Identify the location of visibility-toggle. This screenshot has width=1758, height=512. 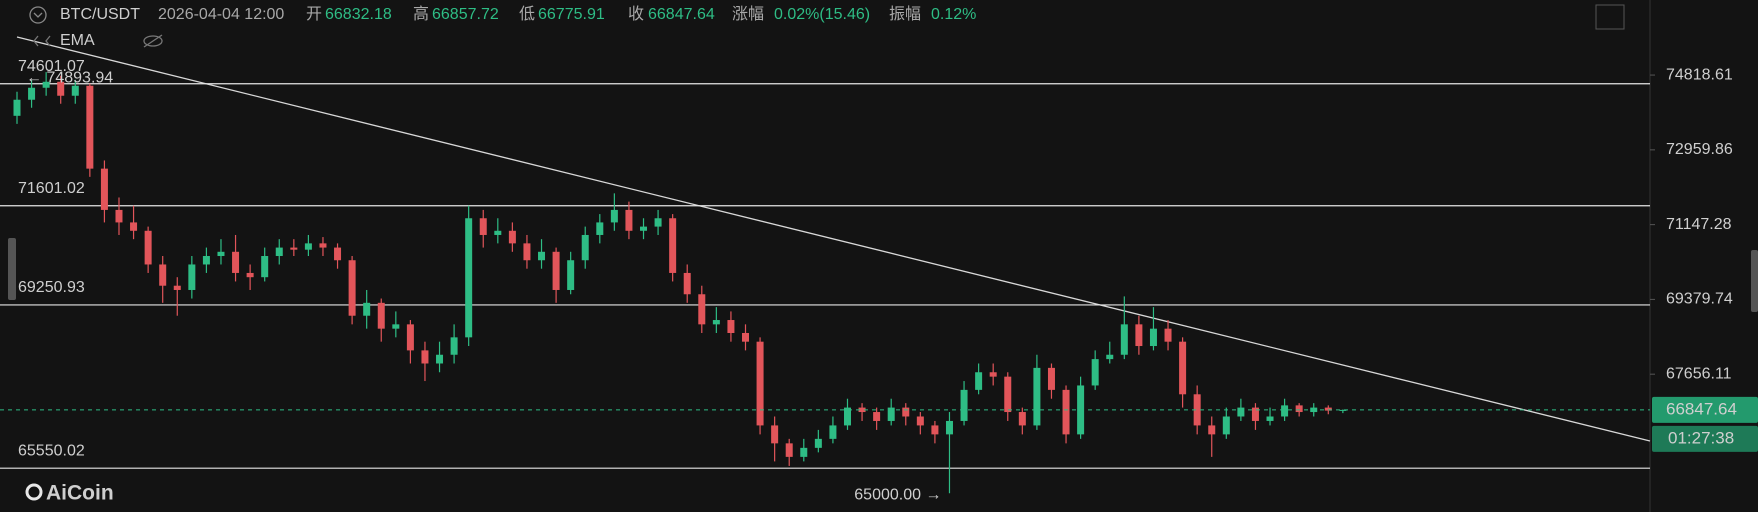
(153, 41).